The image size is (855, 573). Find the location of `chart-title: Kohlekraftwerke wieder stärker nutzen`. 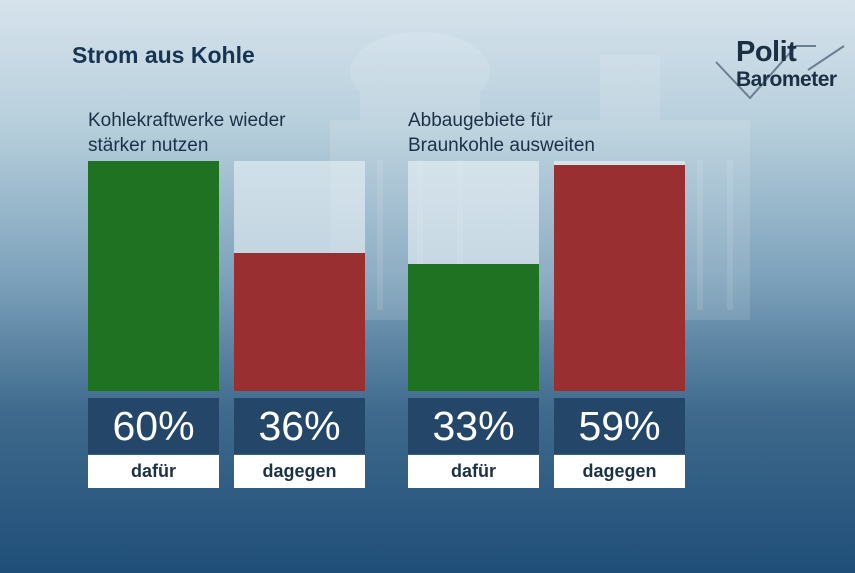

chart-title: Kohlekraftwerke wieder stärker nutzen is located at coordinates (187, 133).